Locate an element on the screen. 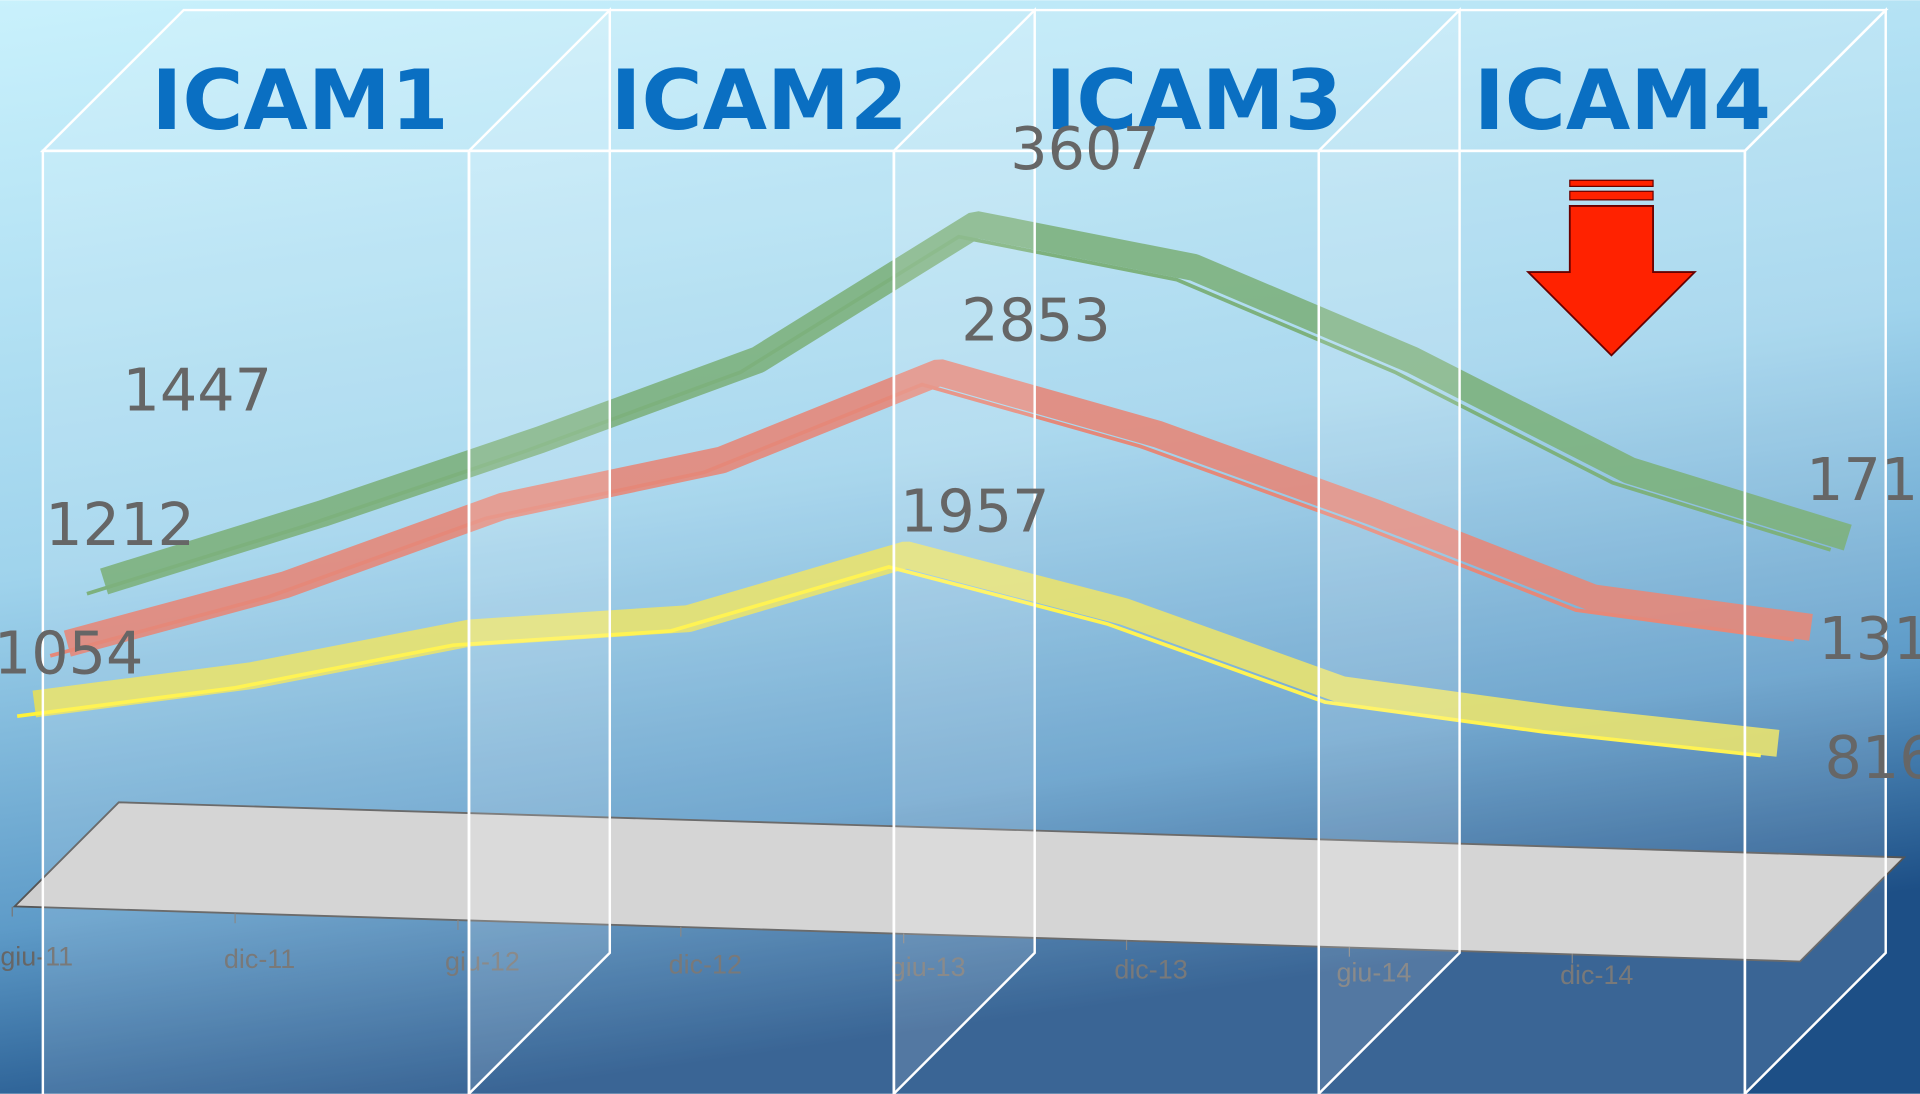 The height and width of the screenshot is (1094, 1920). data-label: 2853 is located at coordinates (1036, 320).